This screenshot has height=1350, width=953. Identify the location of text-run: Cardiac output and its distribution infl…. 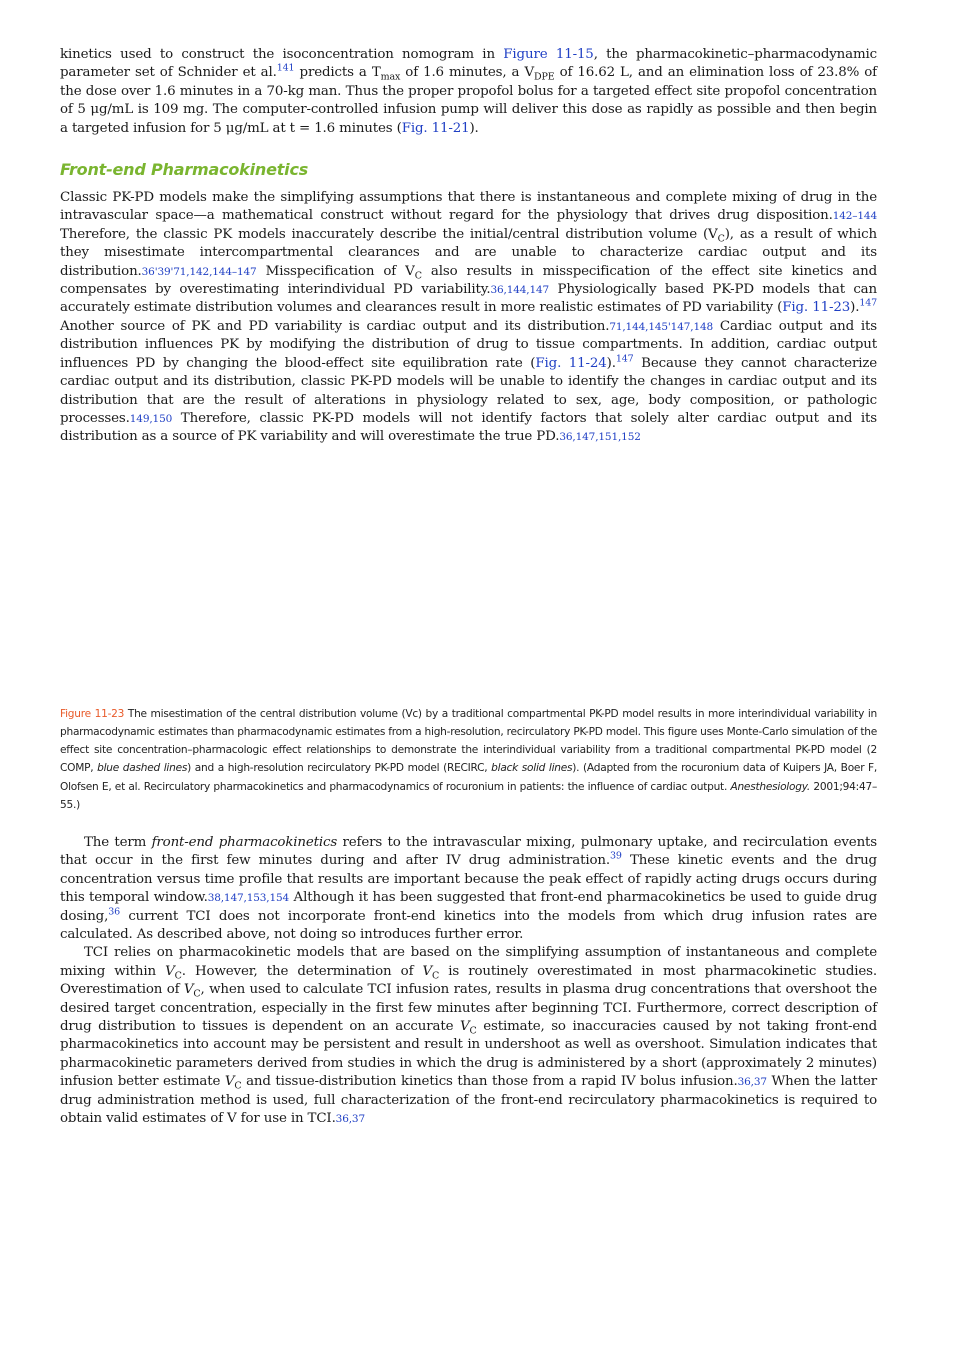
(468, 344).